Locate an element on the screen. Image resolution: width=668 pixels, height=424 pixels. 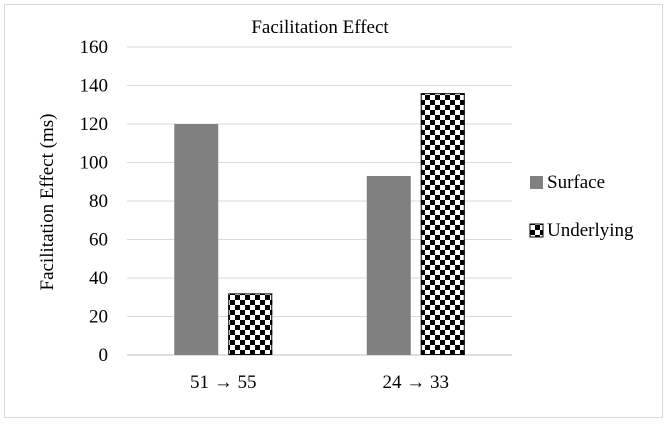
y-axis-ticks: 0 20 40 60 80 100 120 140 160 is located at coordinates (94, 201).